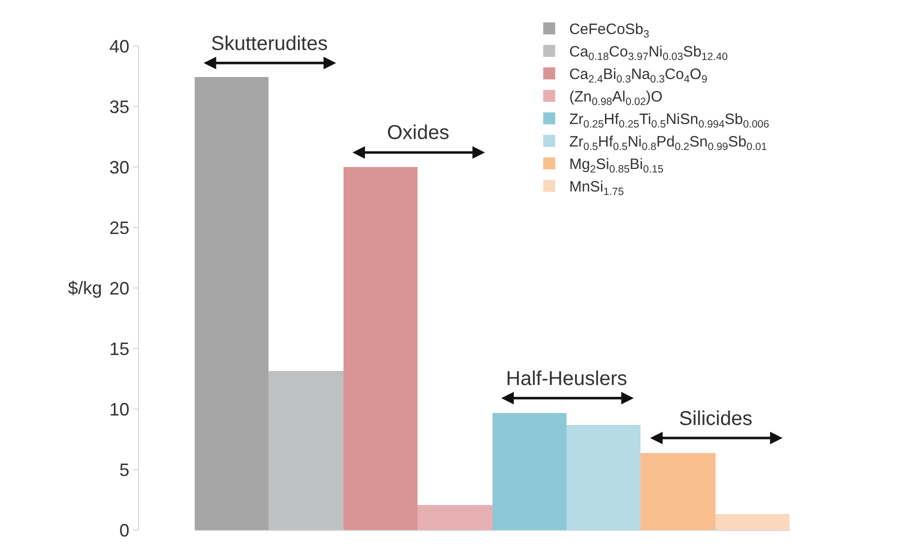  What do you see at coordinates (616, 98) in the screenshot?
I see `legend-label: (Zn$_{0.98}$Al$_{0.02}$)O` at bounding box center [616, 98].